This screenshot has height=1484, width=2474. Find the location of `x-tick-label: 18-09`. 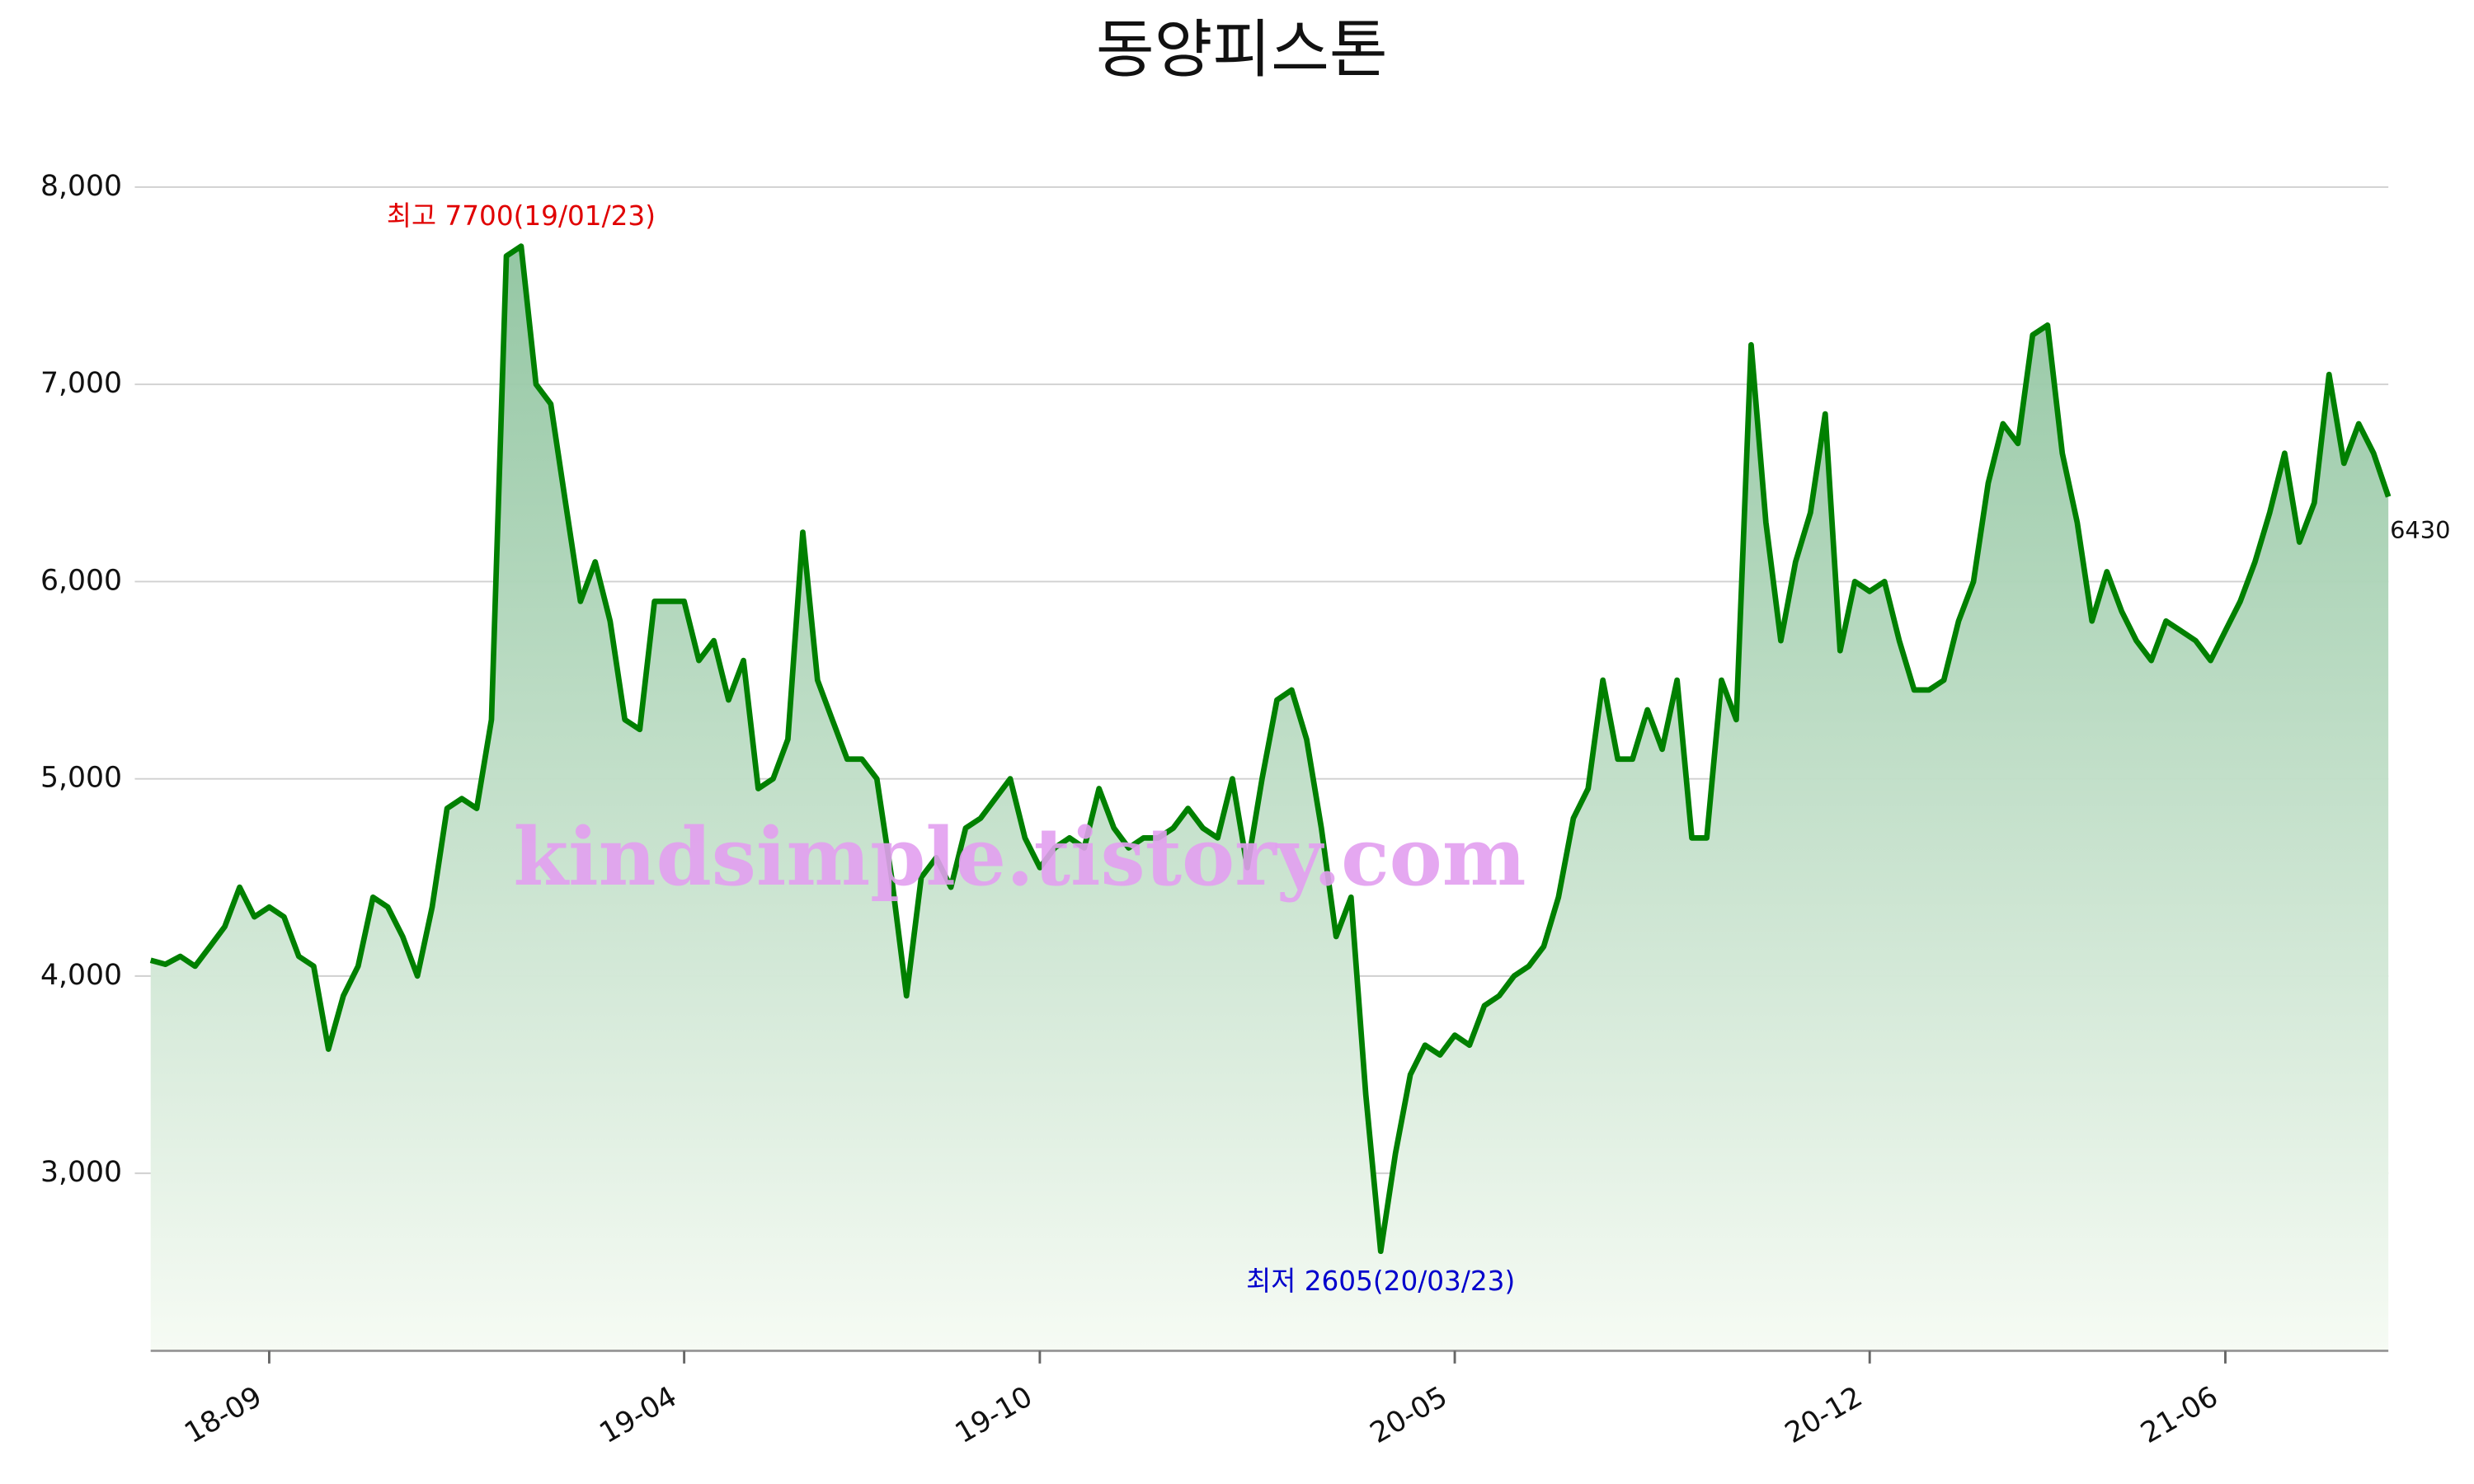

x-tick-label: 18-09 is located at coordinates (223, 1415).